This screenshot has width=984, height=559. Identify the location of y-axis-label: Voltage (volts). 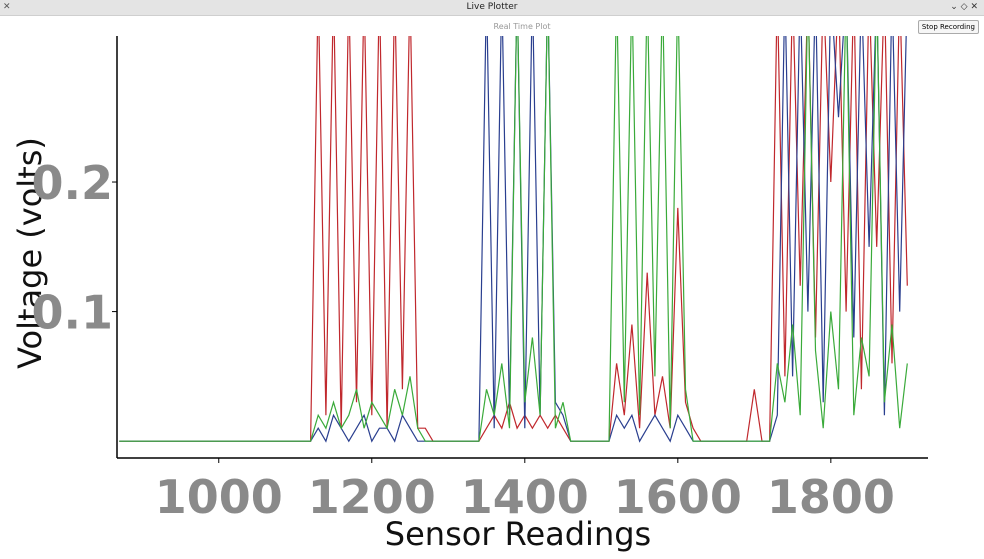
(30, 253).